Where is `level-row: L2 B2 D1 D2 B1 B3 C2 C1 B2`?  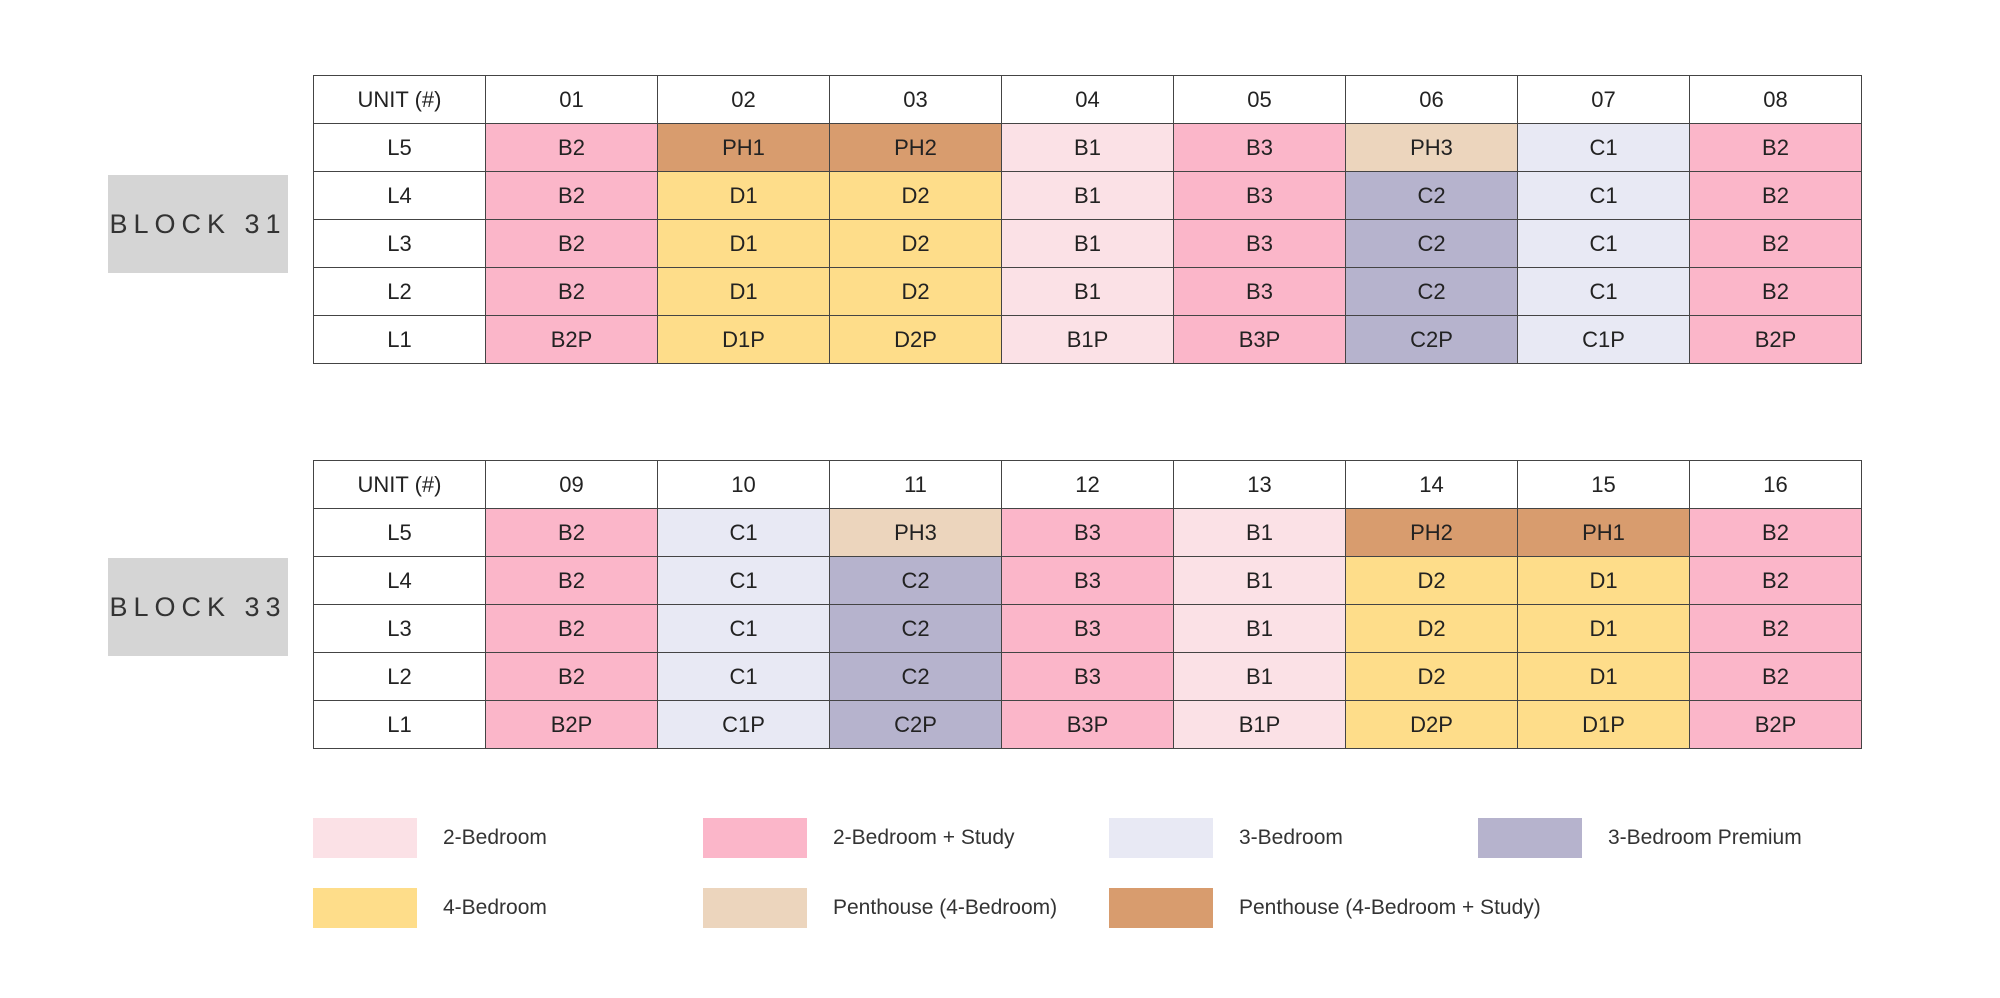
level-row: L2 B2 D1 D2 B1 B3 C2 C1 B2 is located at coordinates (1087, 291).